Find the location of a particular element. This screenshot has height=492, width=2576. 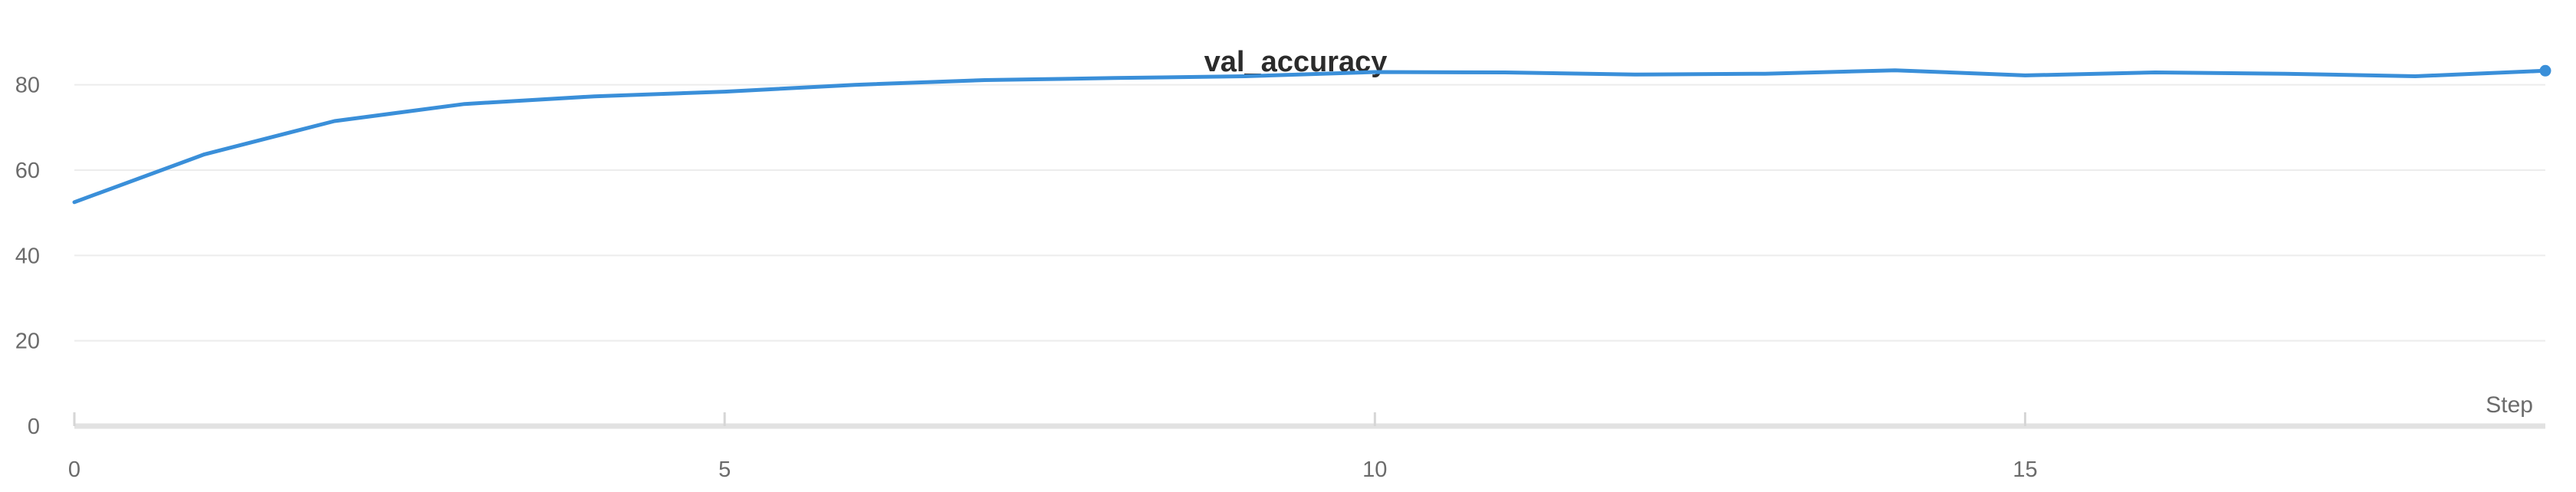

x-axis-label: Step is located at coordinates (2510, 405).